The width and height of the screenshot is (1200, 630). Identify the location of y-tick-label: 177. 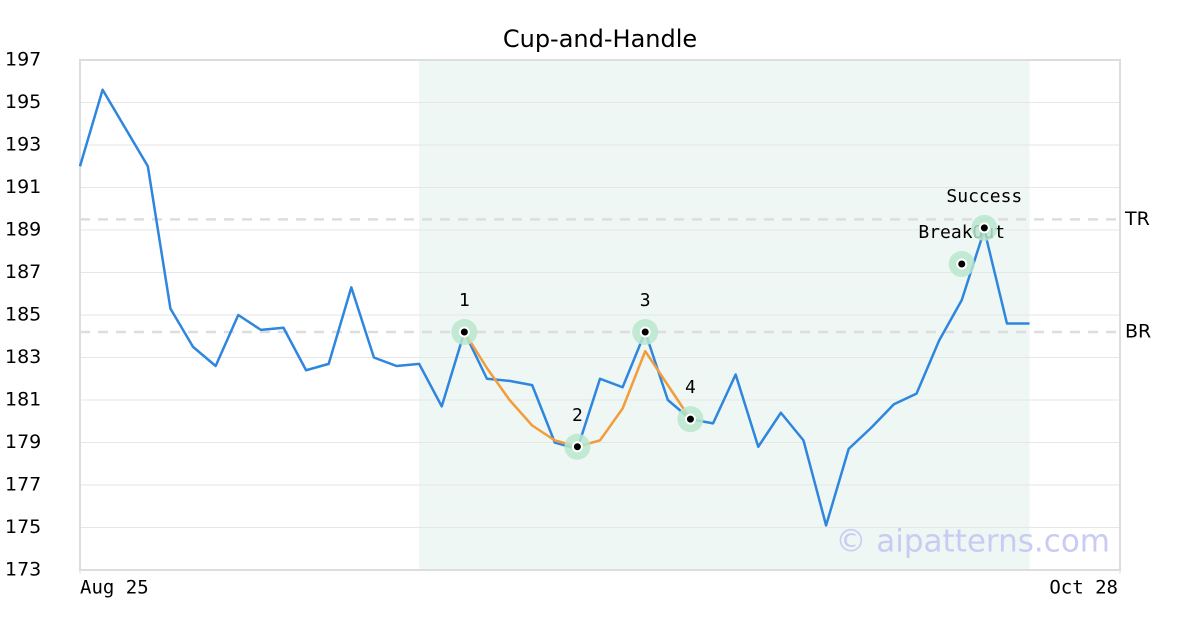
(23, 485).